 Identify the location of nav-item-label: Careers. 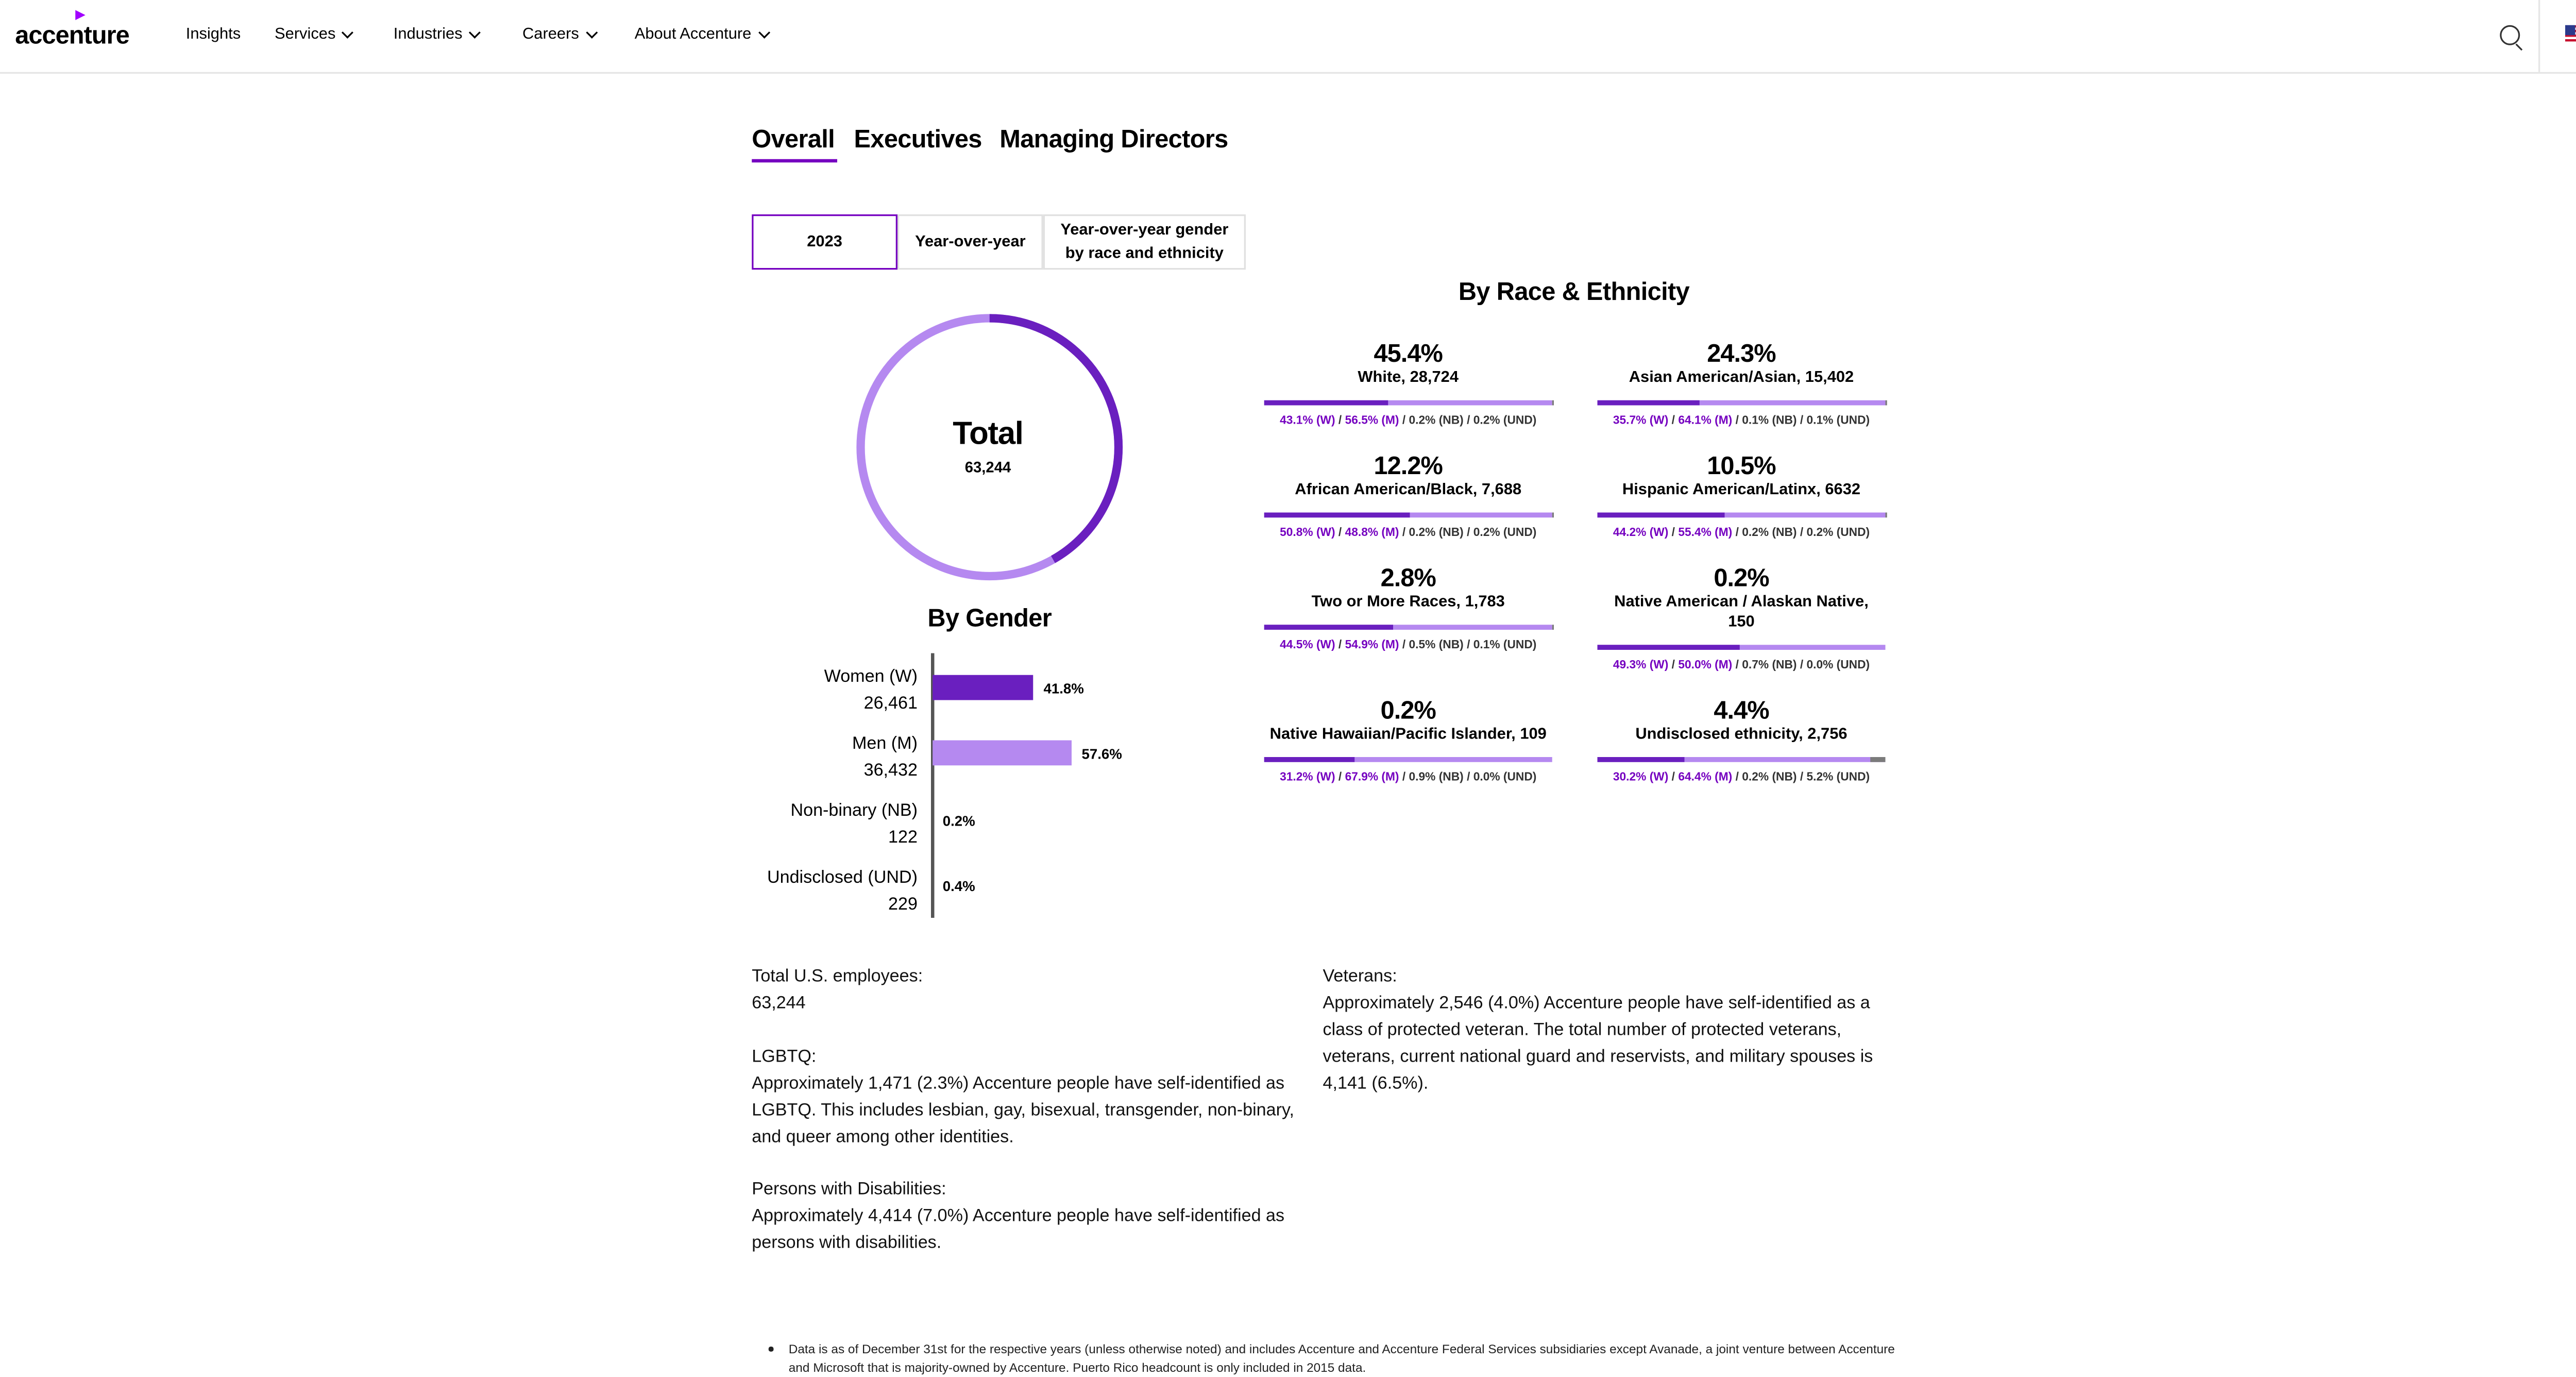
(550, 34).